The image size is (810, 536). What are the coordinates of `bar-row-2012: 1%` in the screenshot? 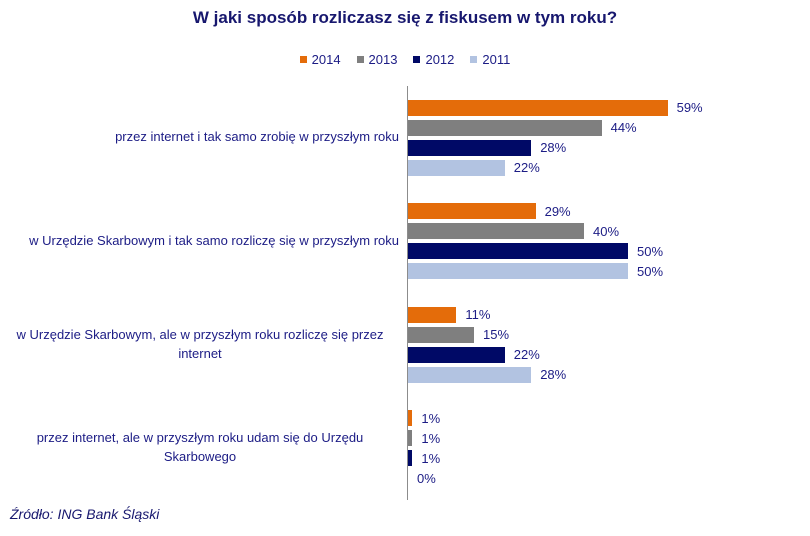 It's located at (609, 458).